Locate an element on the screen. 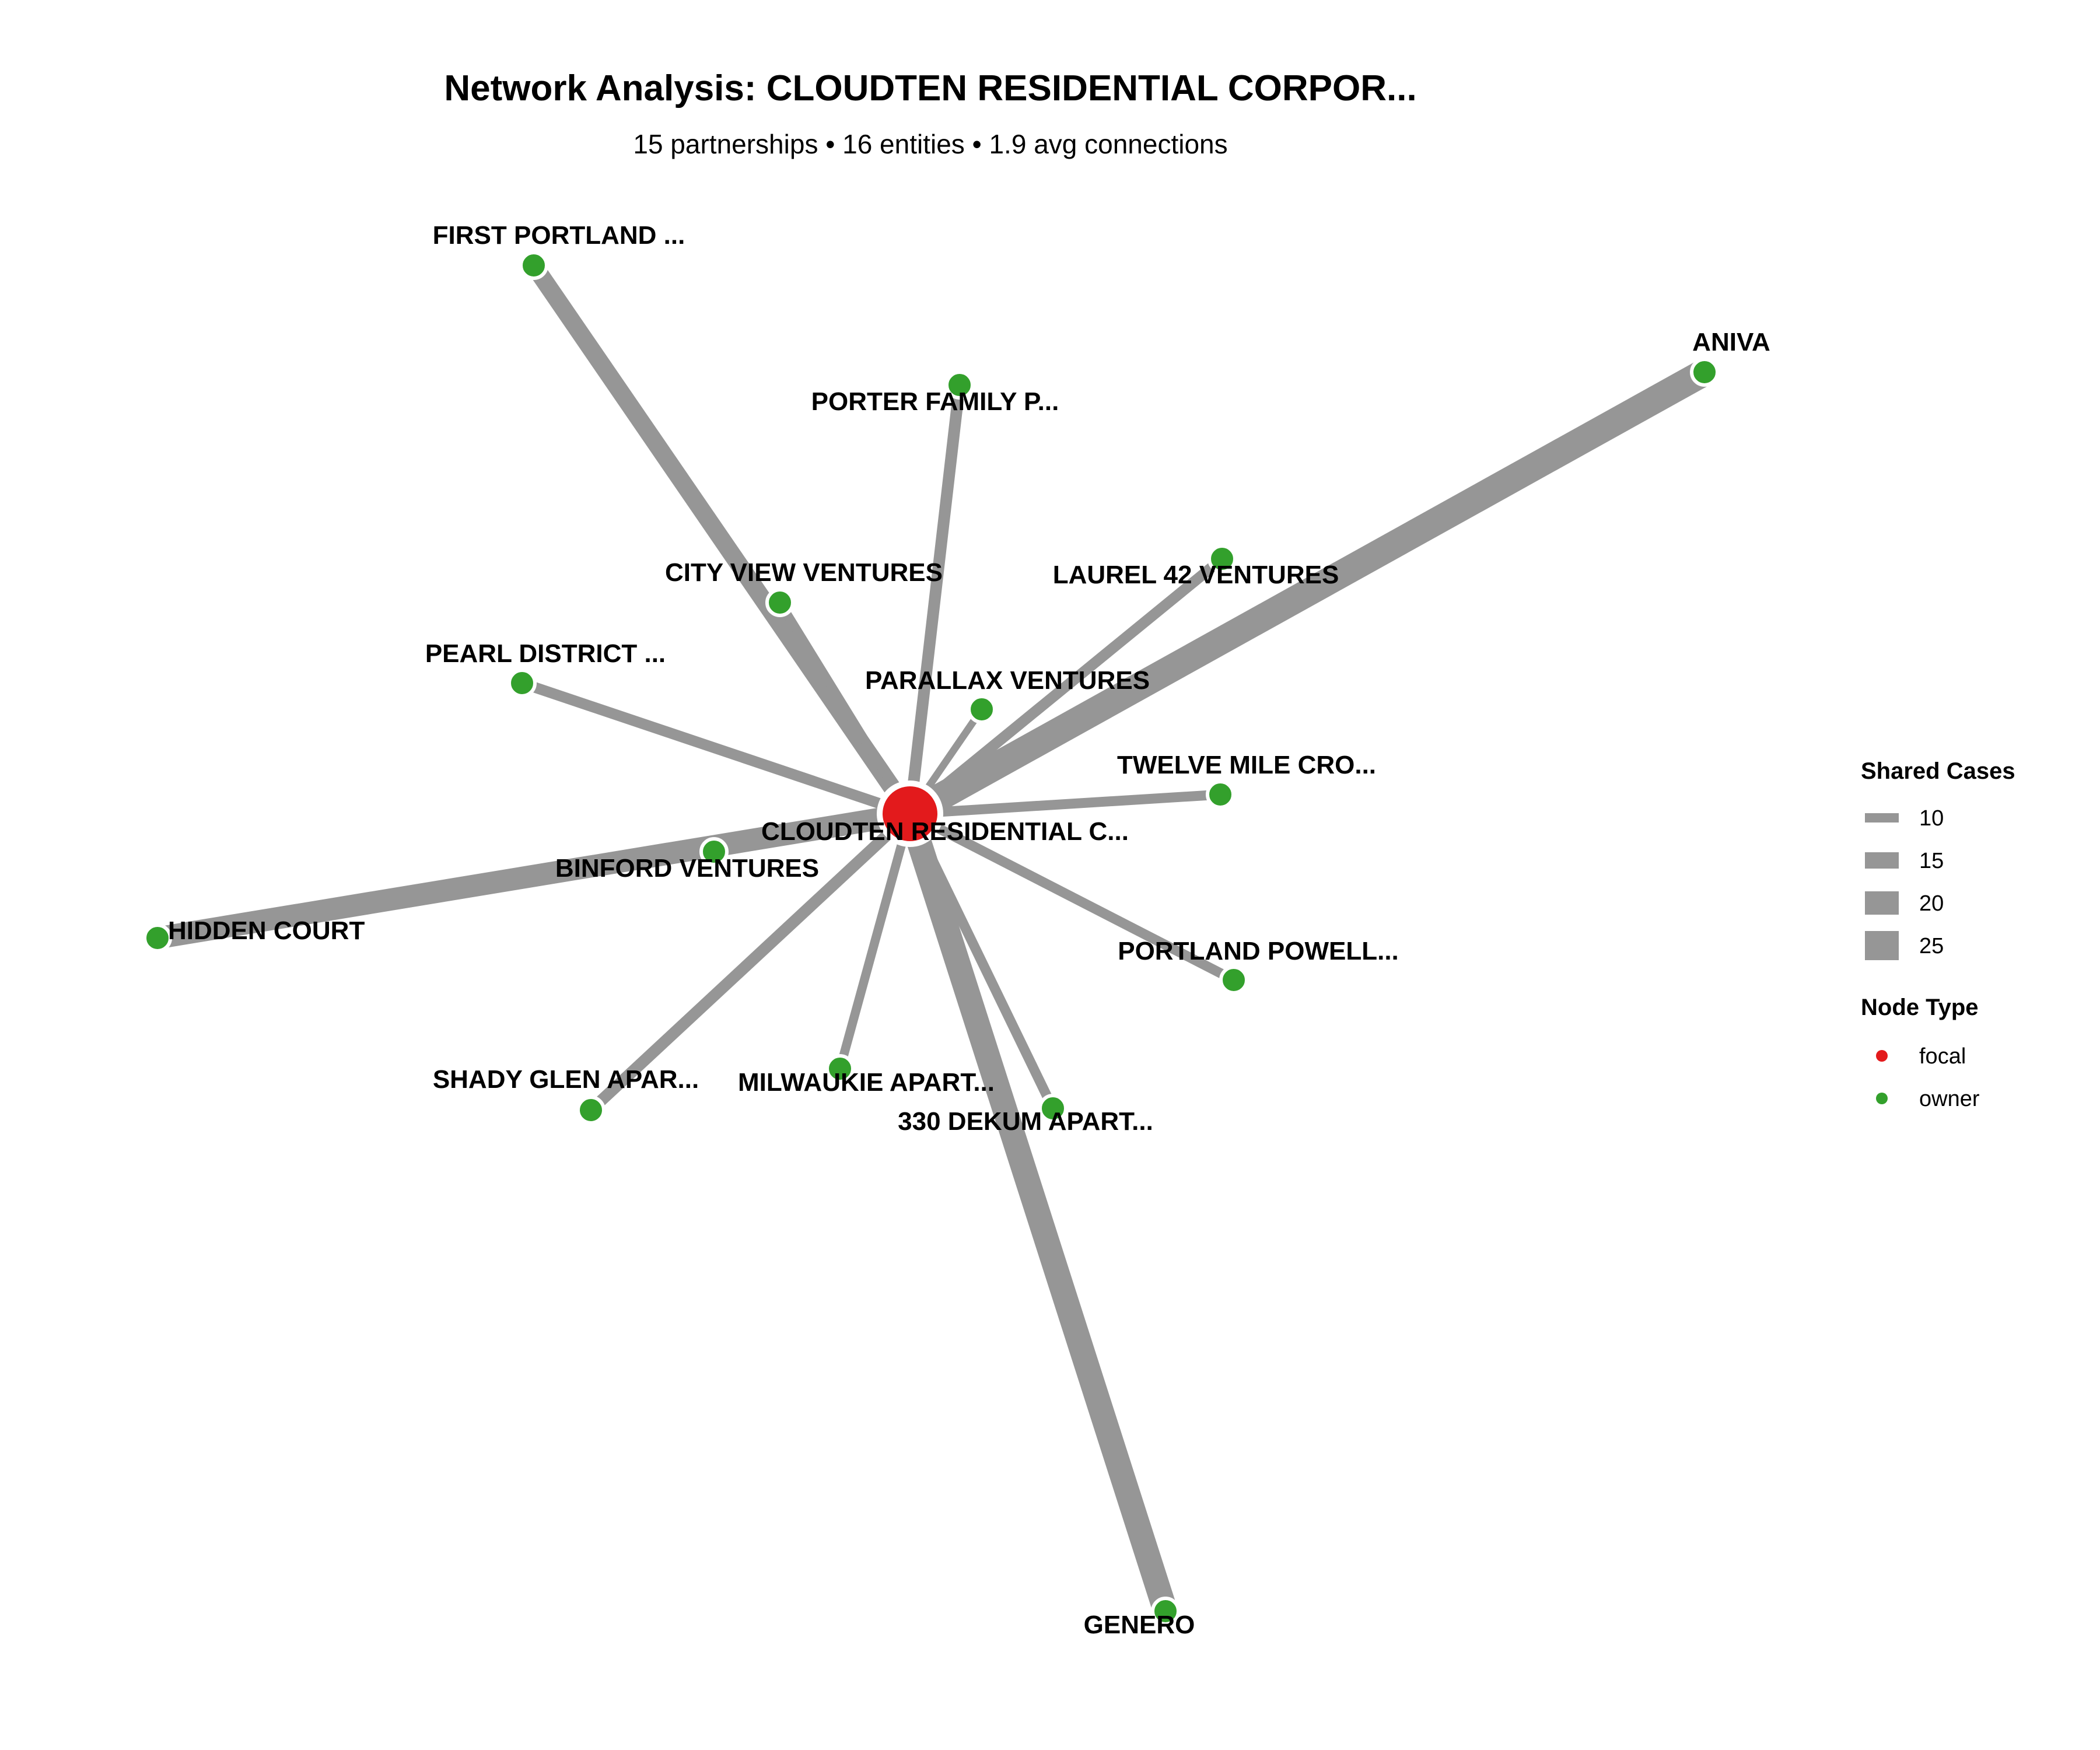 The width and height of the screenshot is (2100, 1750). legend-label-node-focal: focal is located at coordinates (1943, 1056).